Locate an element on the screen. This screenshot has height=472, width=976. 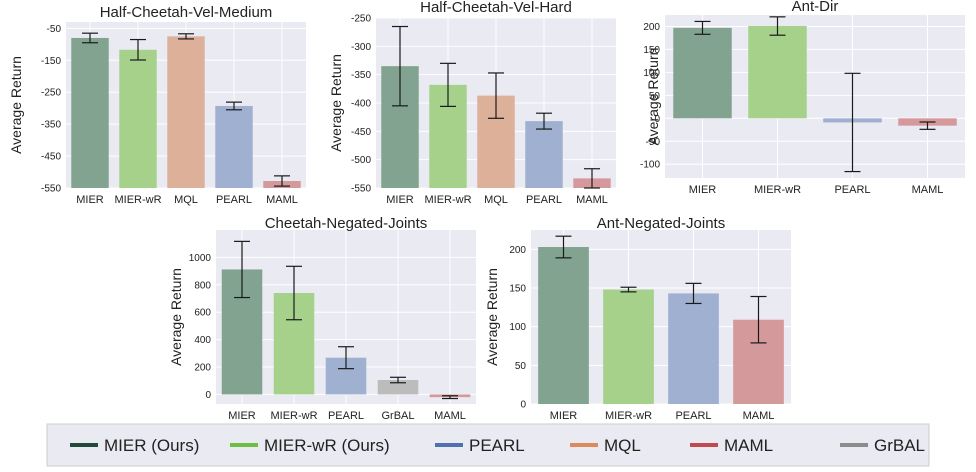
legend-frame is located at coordinates (488, 445).